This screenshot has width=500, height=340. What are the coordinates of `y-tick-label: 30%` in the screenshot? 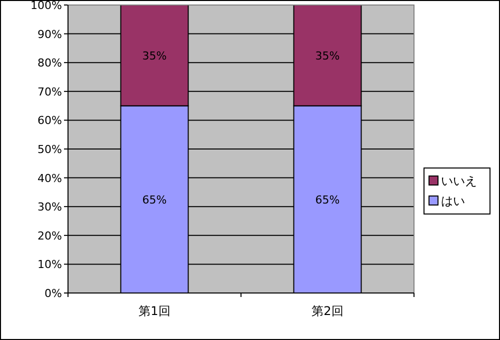 It's located at (50, 207).